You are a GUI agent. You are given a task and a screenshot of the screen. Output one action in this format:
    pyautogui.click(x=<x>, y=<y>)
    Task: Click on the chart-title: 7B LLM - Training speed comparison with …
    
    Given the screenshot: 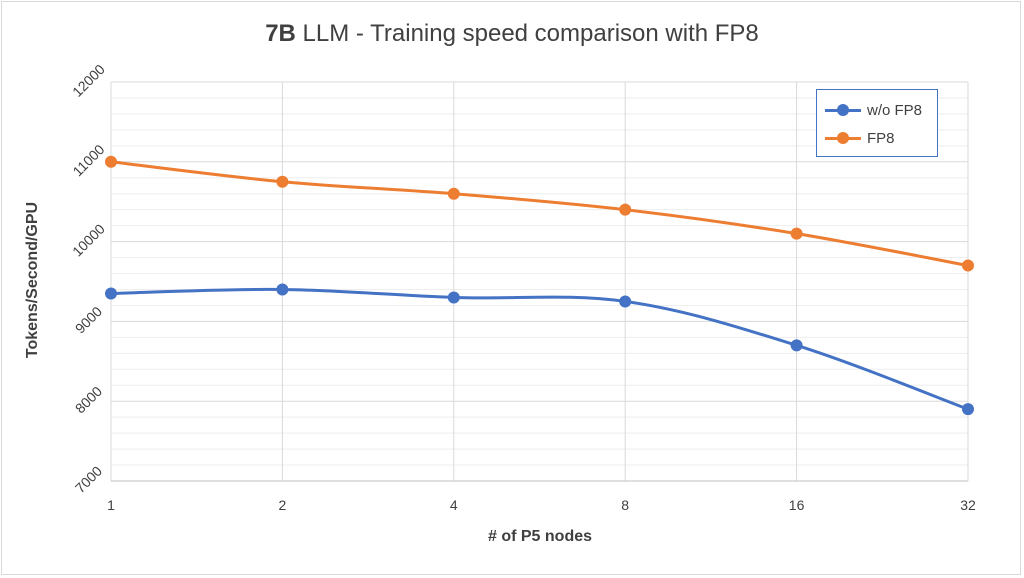 What is the action you would take?
    pyautogui.click(x=512, y=34)
    